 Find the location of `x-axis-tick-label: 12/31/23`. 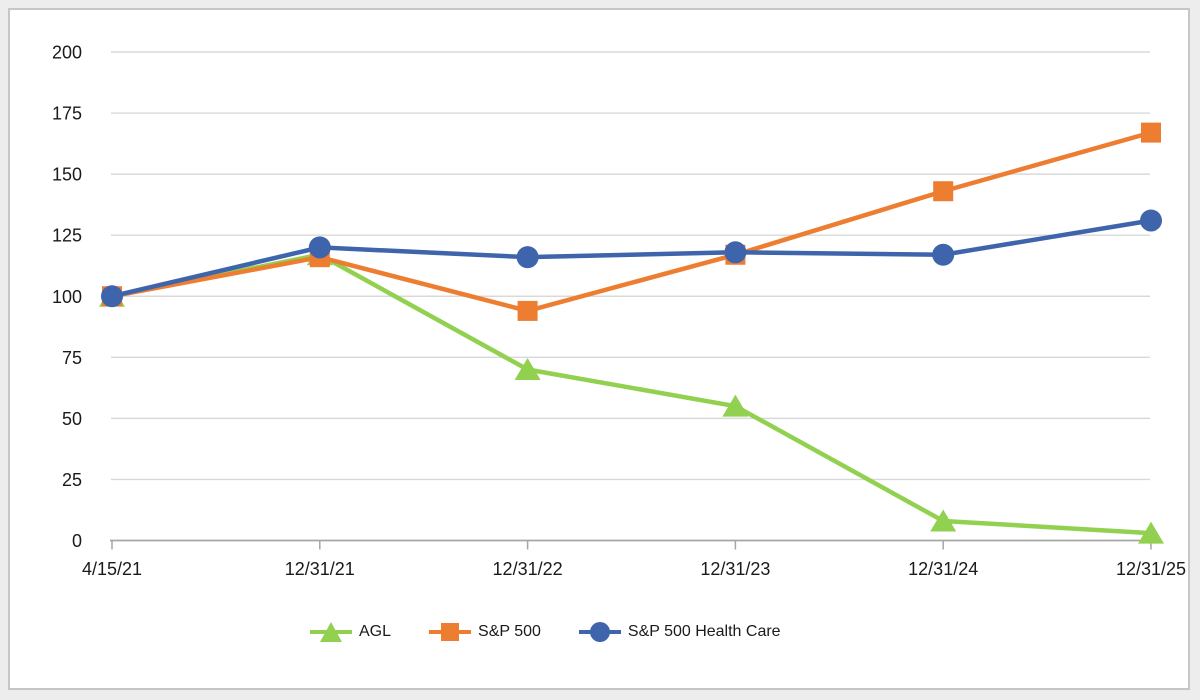

x-axis-tick-label: 12/31/23 is located at coordinates (735, 569).